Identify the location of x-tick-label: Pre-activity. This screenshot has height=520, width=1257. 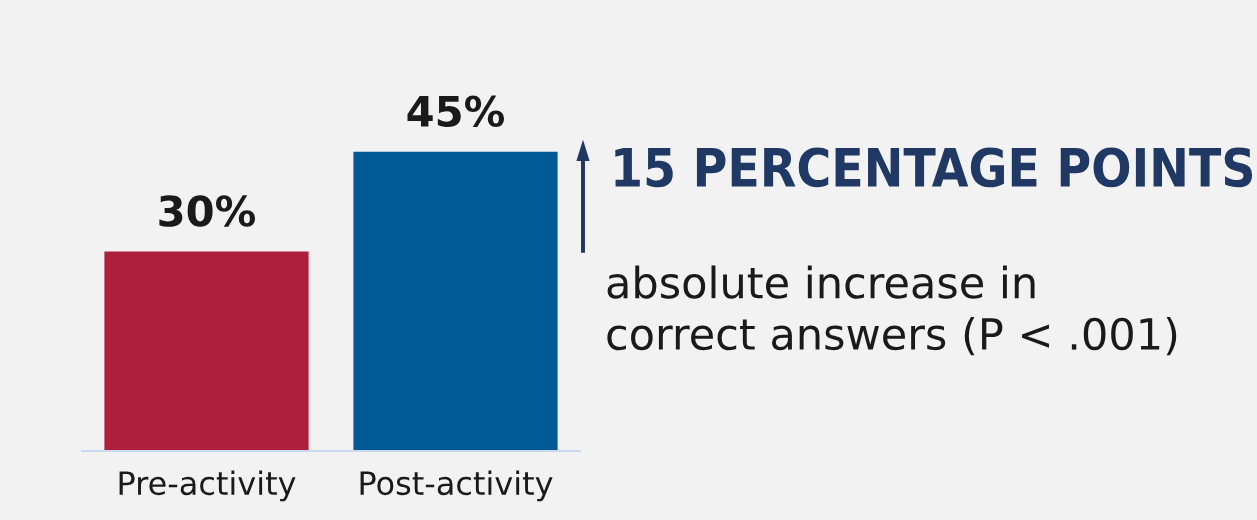
(207, 486).